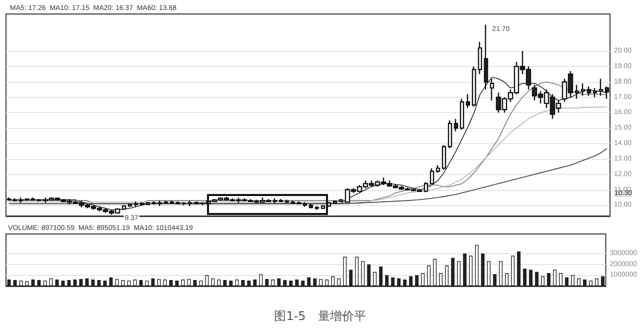 The height and width of the screenshot is (328, 640). Describe the element at coordinates (320, 316) in the screenshot. I see `text: 图1-5 量增价平` at that location.